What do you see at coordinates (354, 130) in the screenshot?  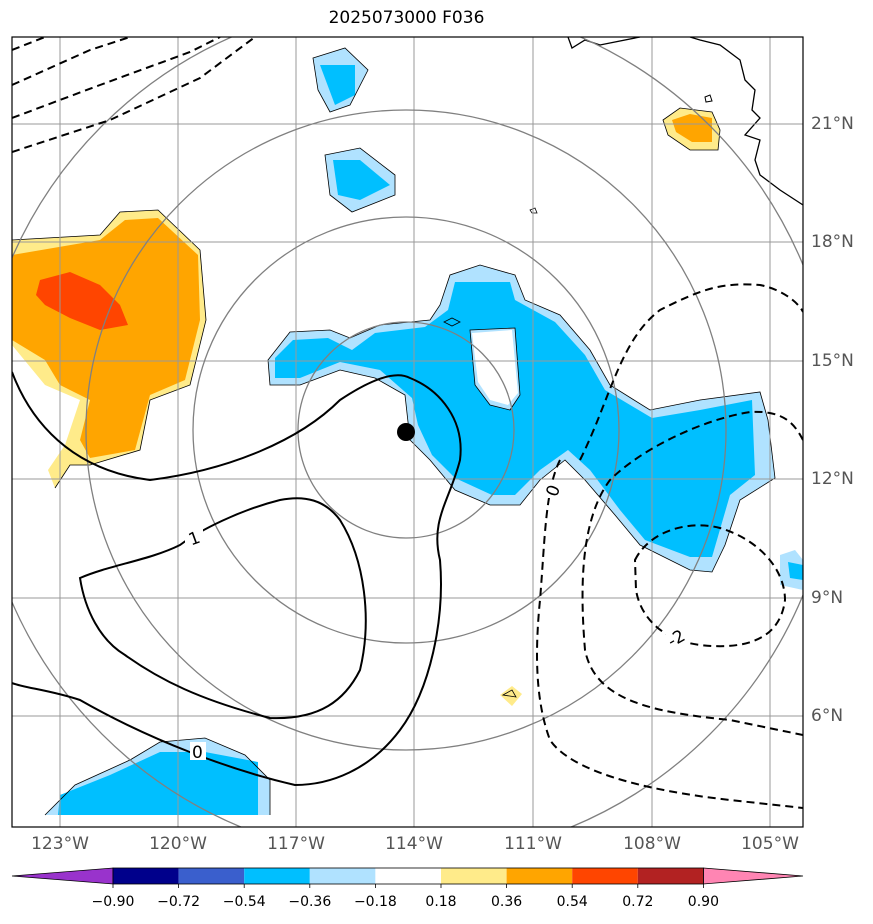 I see `negative-anomaly-north` at bounding box center [354, 130].